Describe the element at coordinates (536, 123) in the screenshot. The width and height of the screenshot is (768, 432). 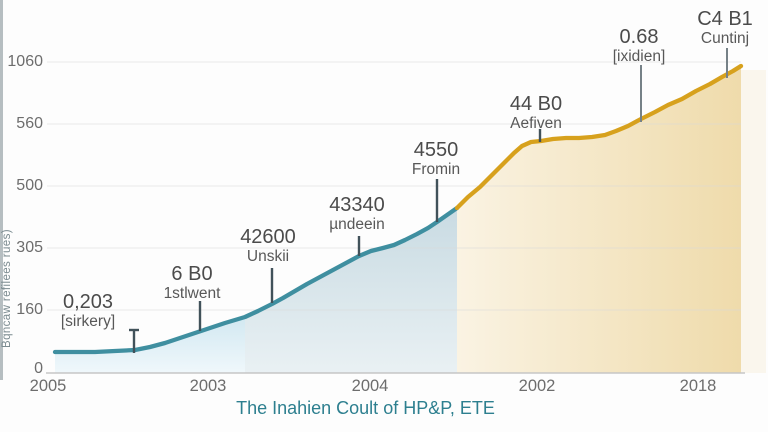
I see `annotation-label: Aefiven` at that location.